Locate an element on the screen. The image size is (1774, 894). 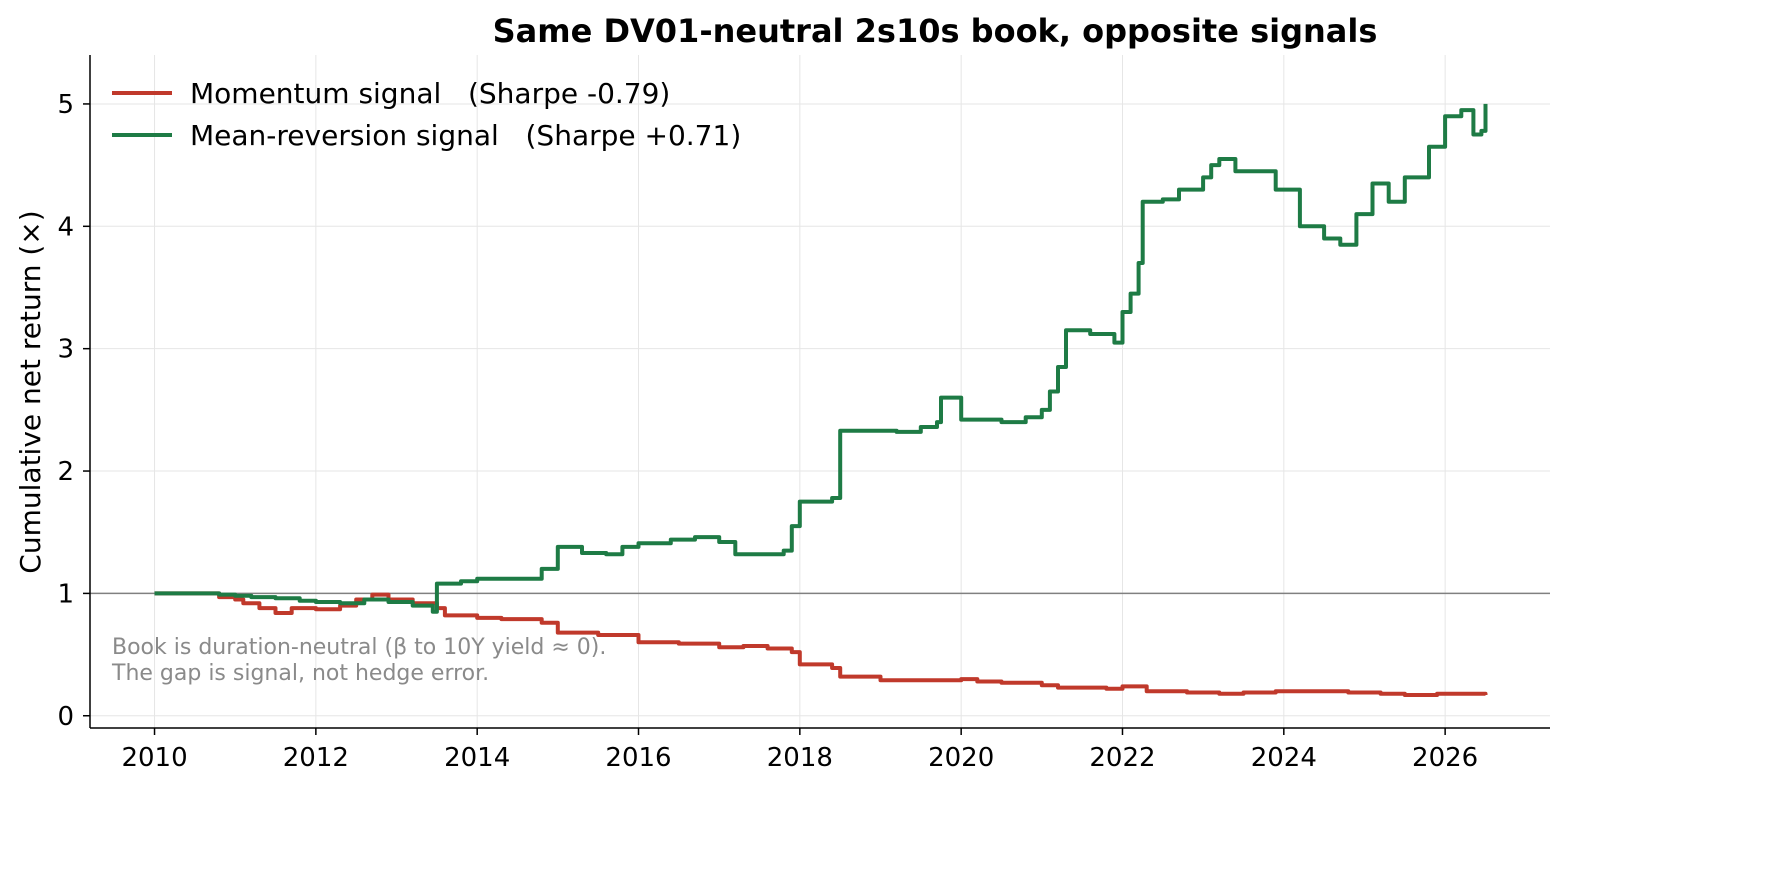
x-tick-label-2016: 2016 is located at coordinates (638, 758).